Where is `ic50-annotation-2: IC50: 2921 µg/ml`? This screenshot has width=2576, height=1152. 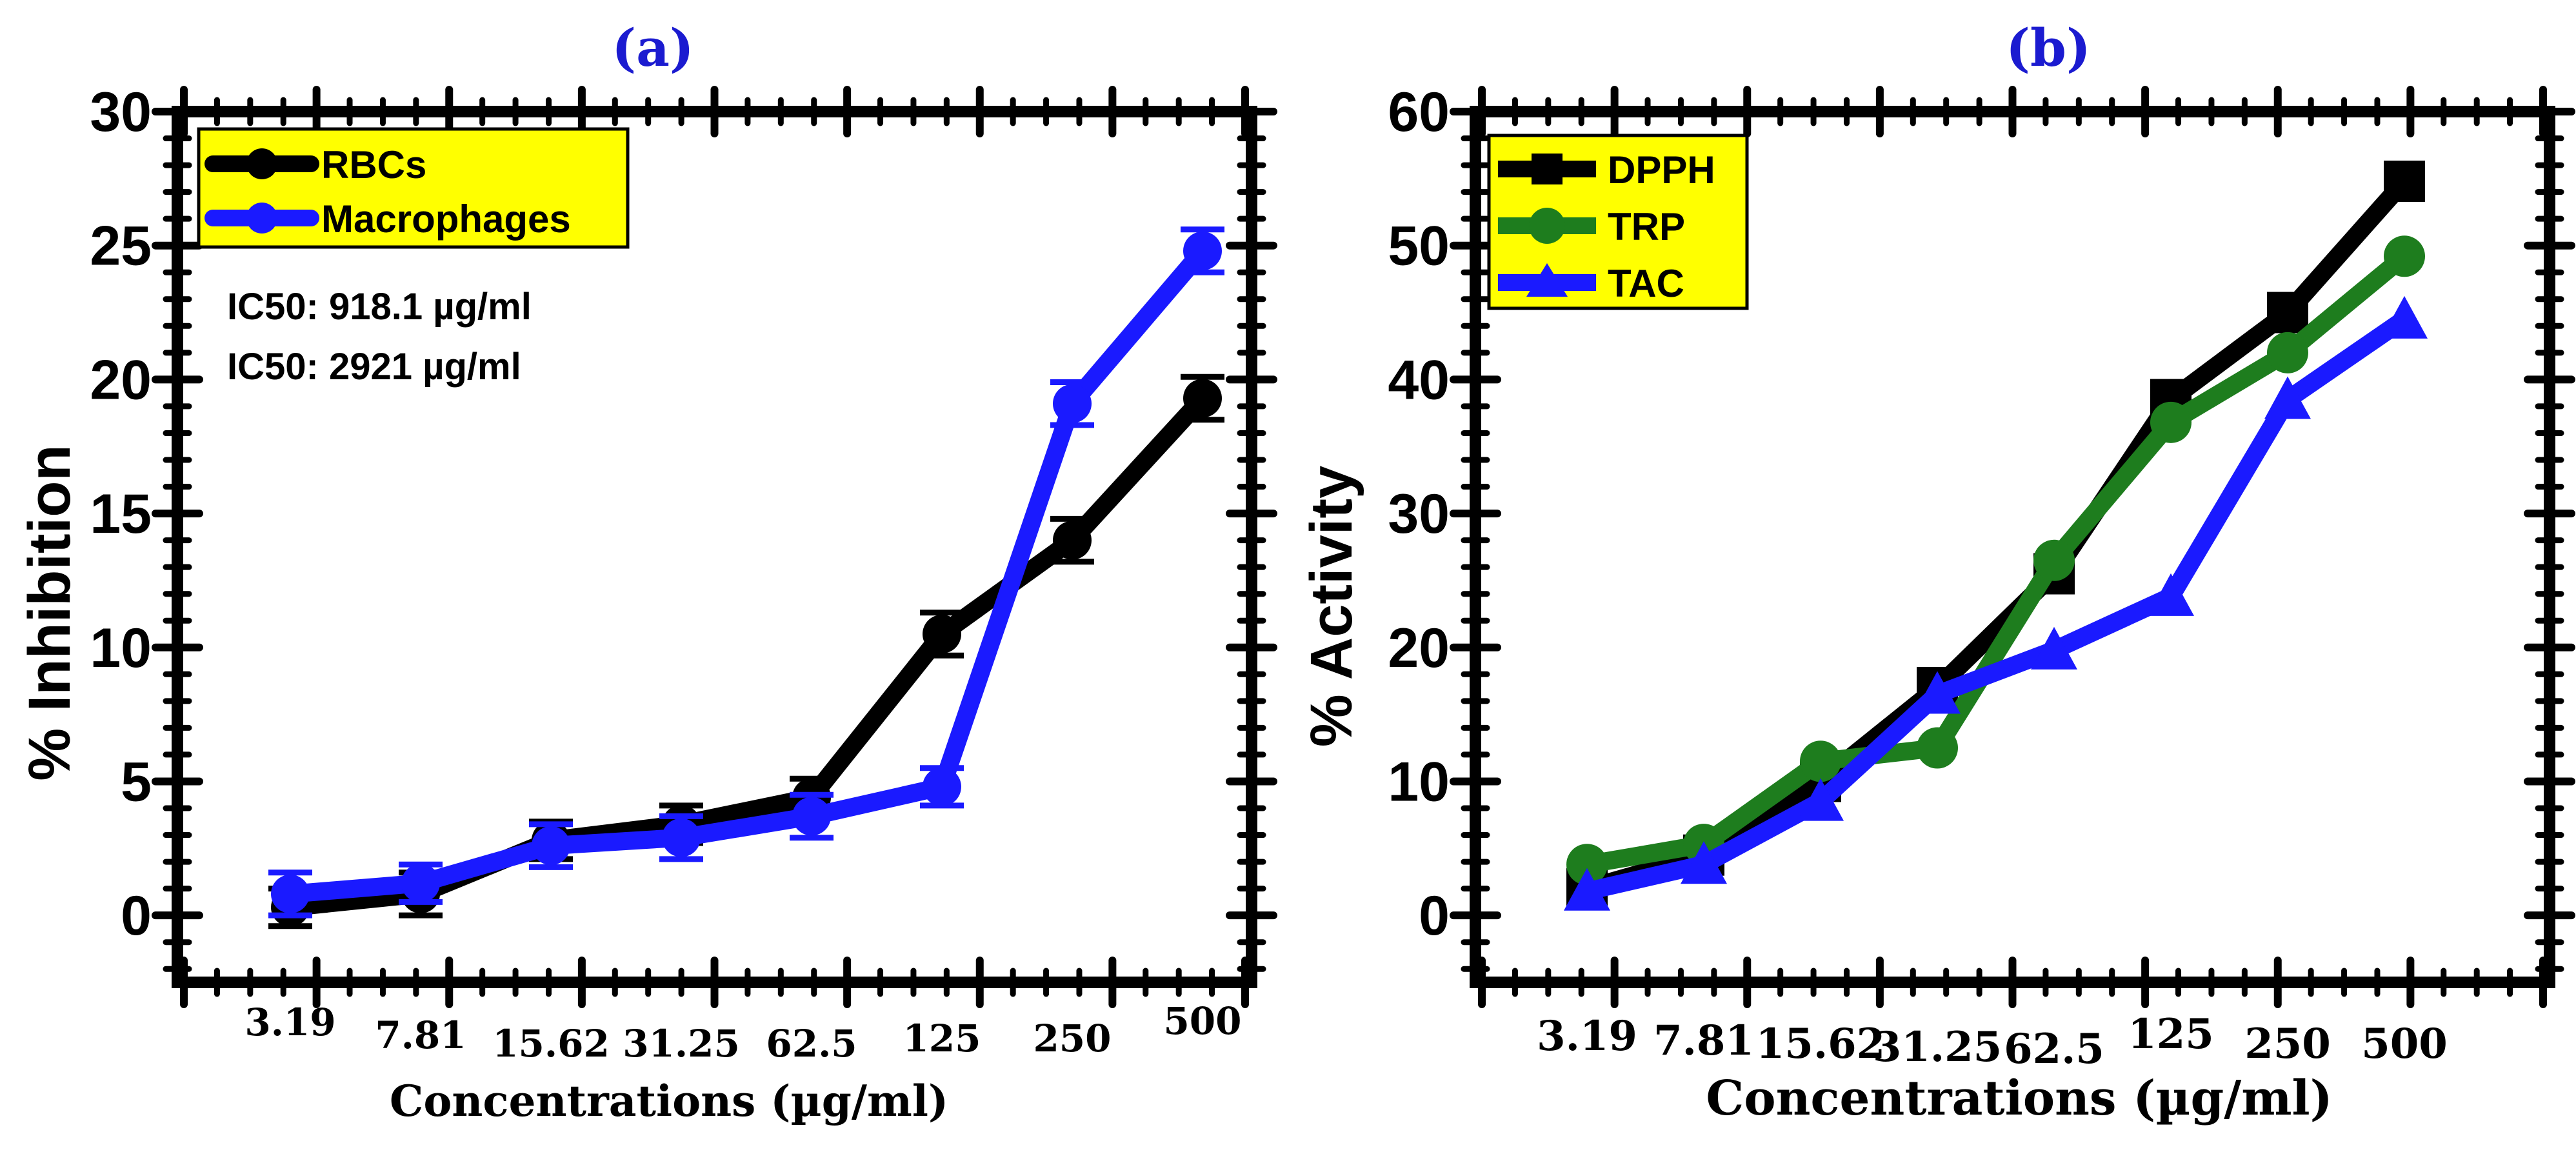
ic50-annotation-2: IC50: 2921 µg/ml is located at coordinates (374, 367).